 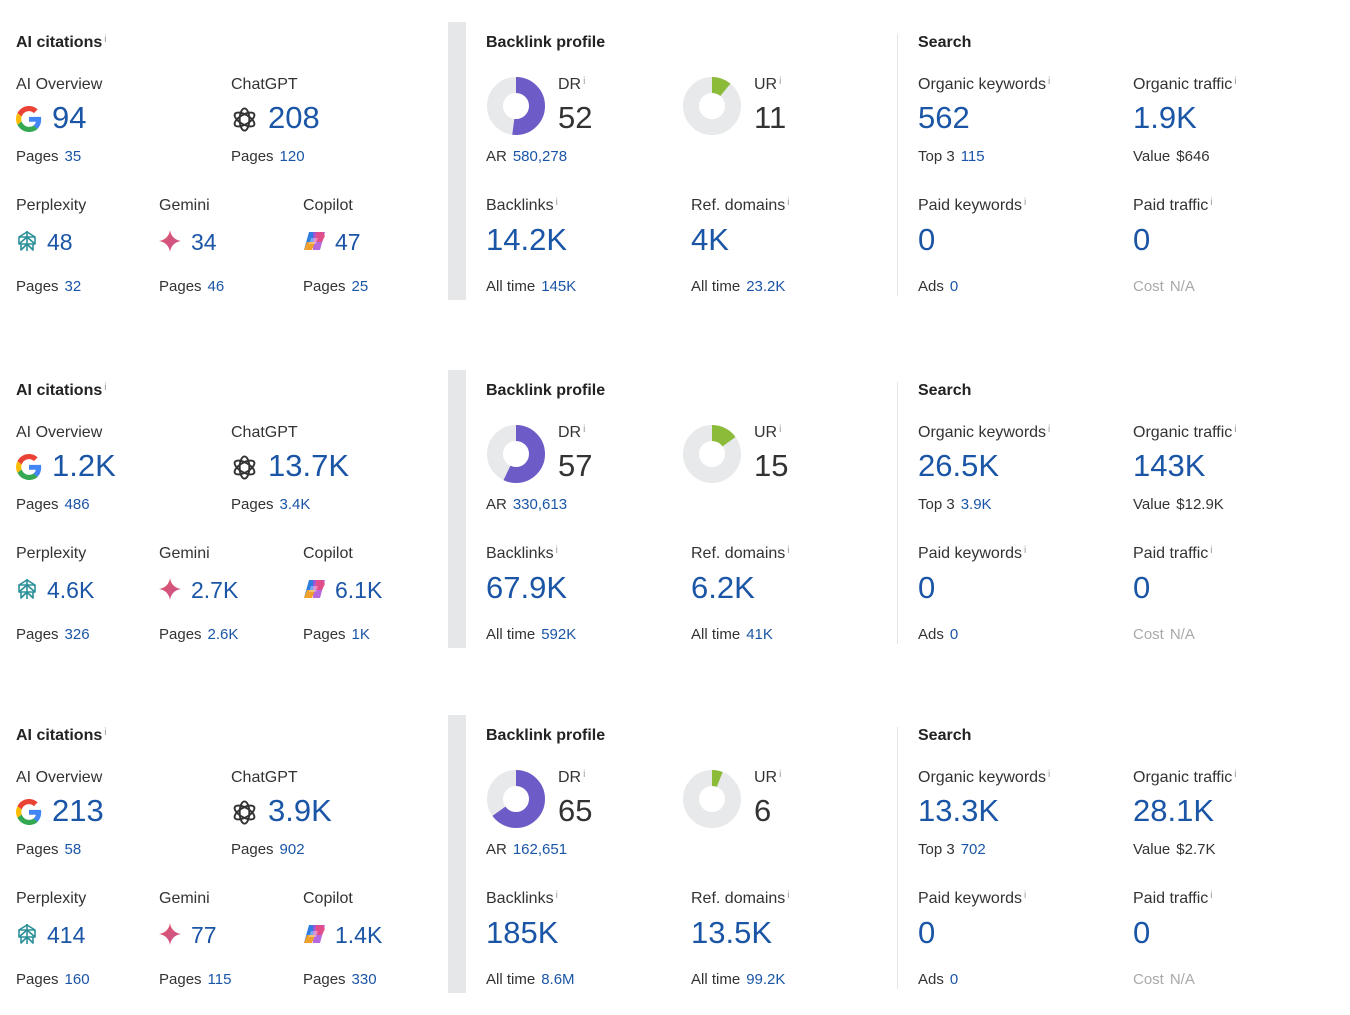 I want to click on chatgpt-pages-value: 120, so click(x=292, y=156).